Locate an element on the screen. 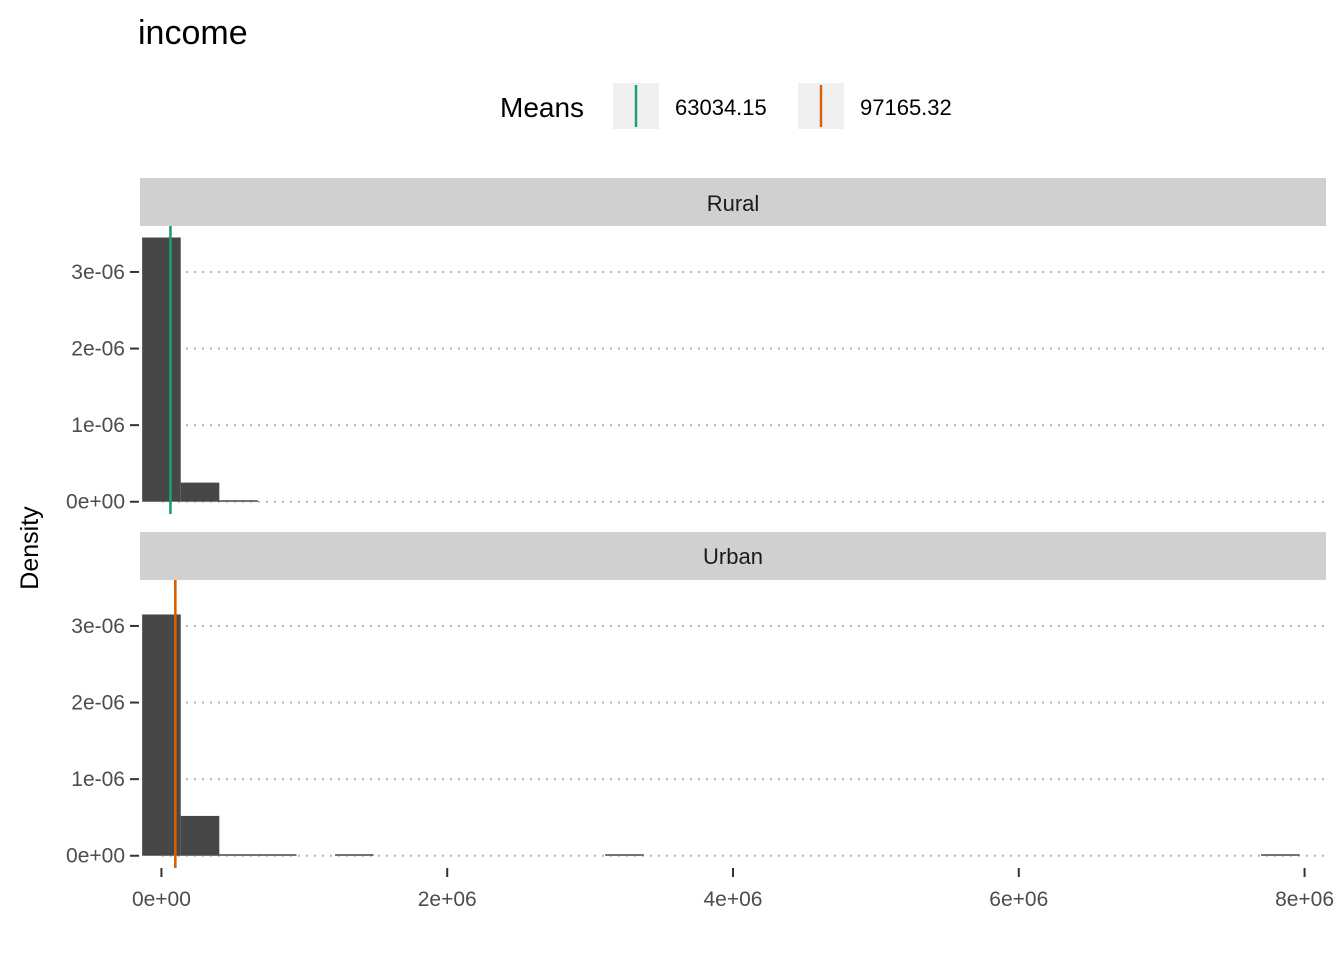  y-axis-label: Density is located at coordinates (30, 548).